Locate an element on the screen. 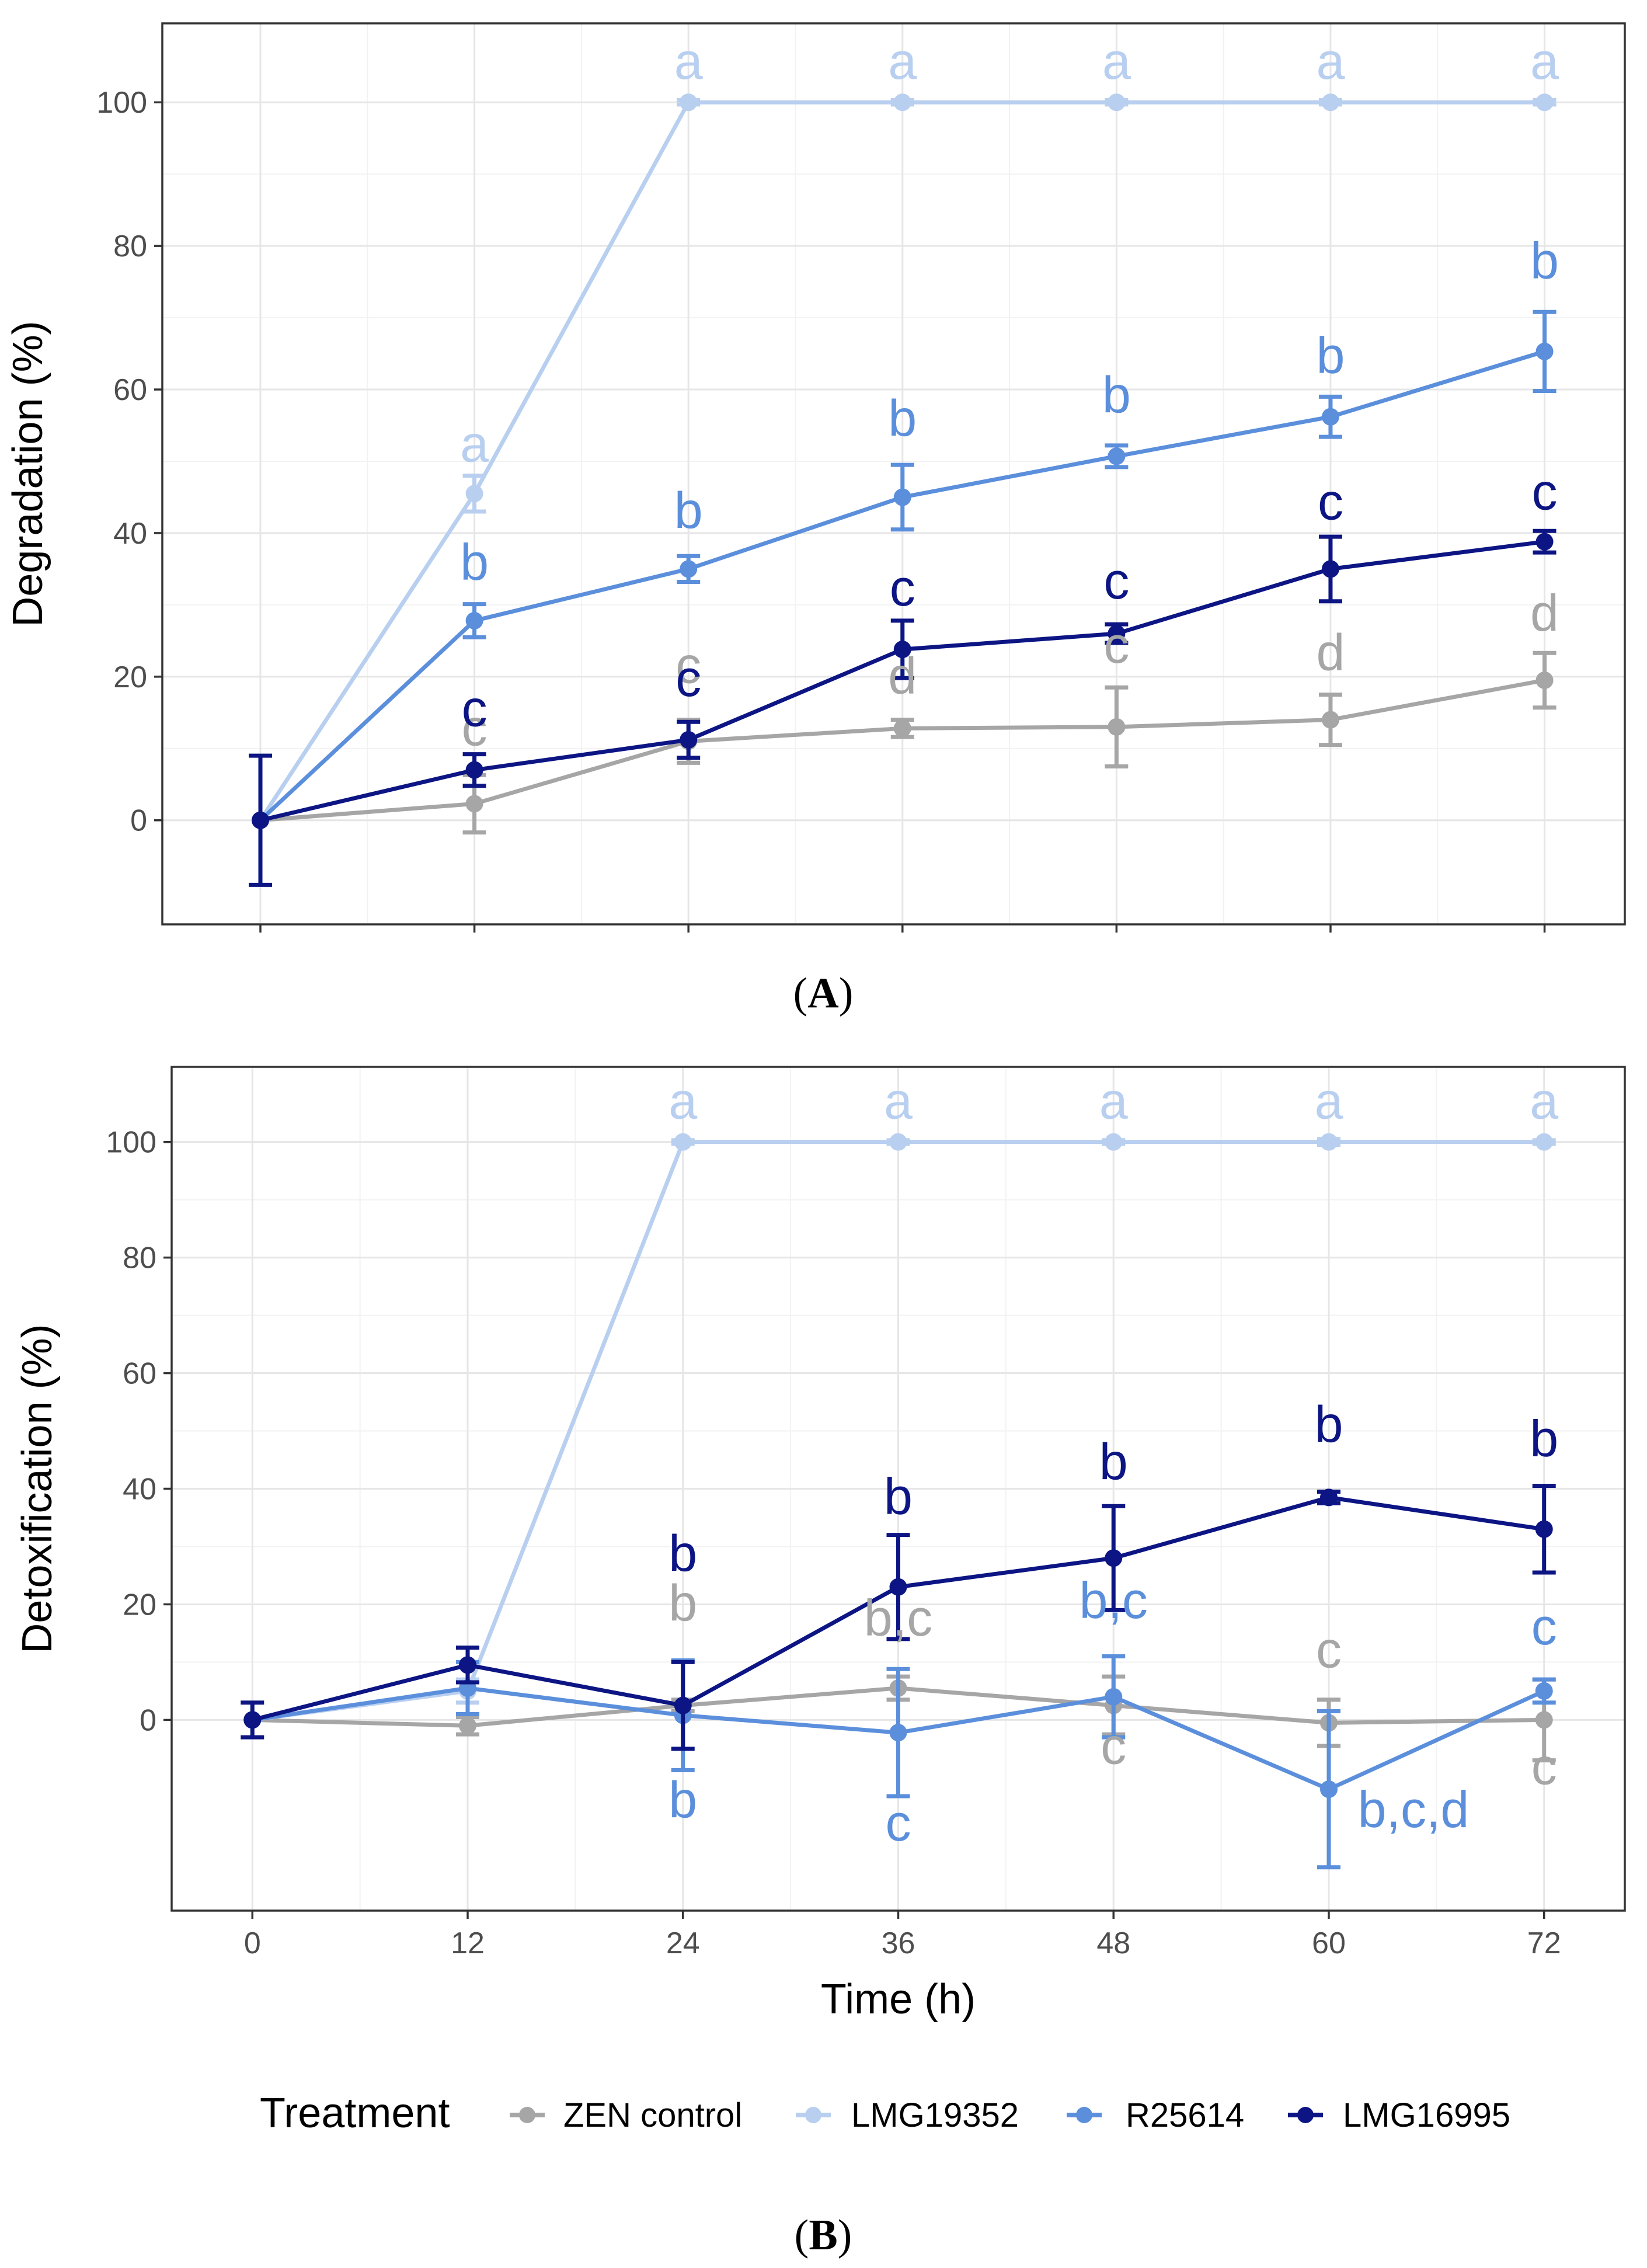 This screenshot has width=1647, height=2268. x-tick-label: 36 is located at coordinates (898, 1943).